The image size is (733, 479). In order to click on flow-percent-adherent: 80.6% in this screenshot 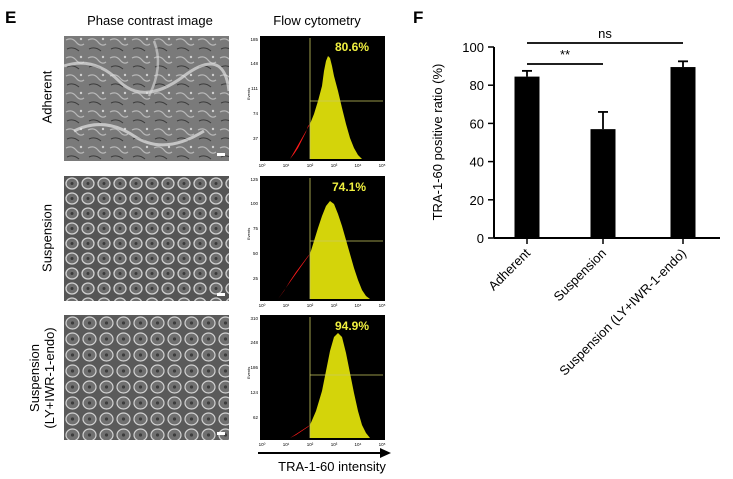, I will do `click(352, 47)`.